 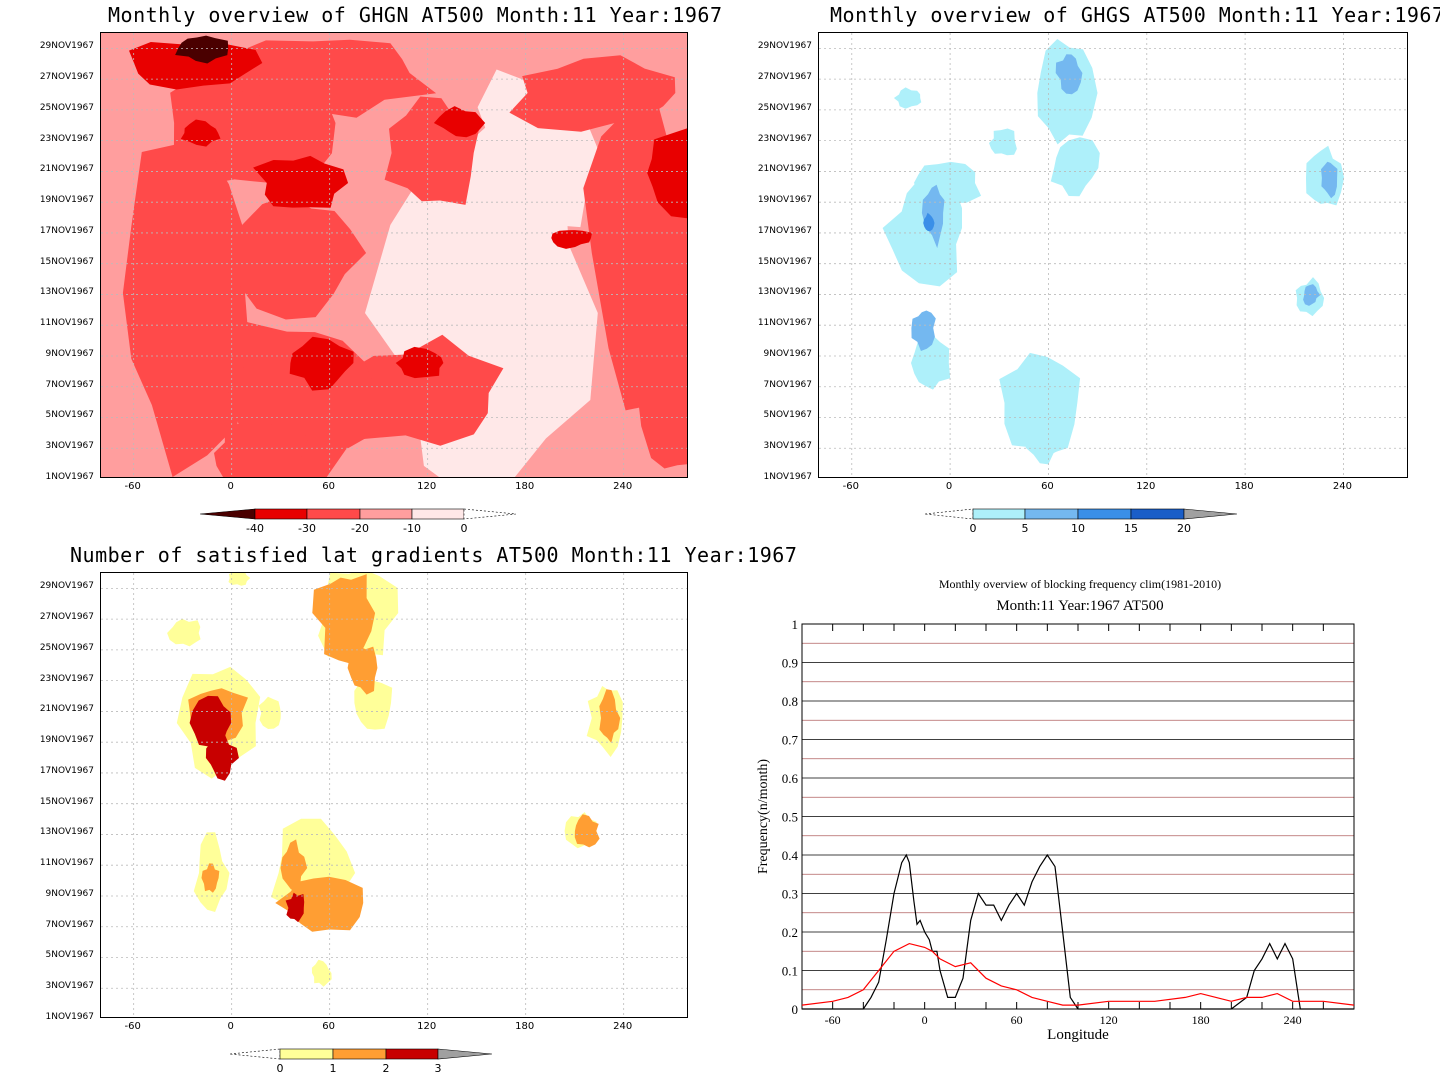 I want to click on ghgs-cbar-tri, so click(x=1210, y=514).